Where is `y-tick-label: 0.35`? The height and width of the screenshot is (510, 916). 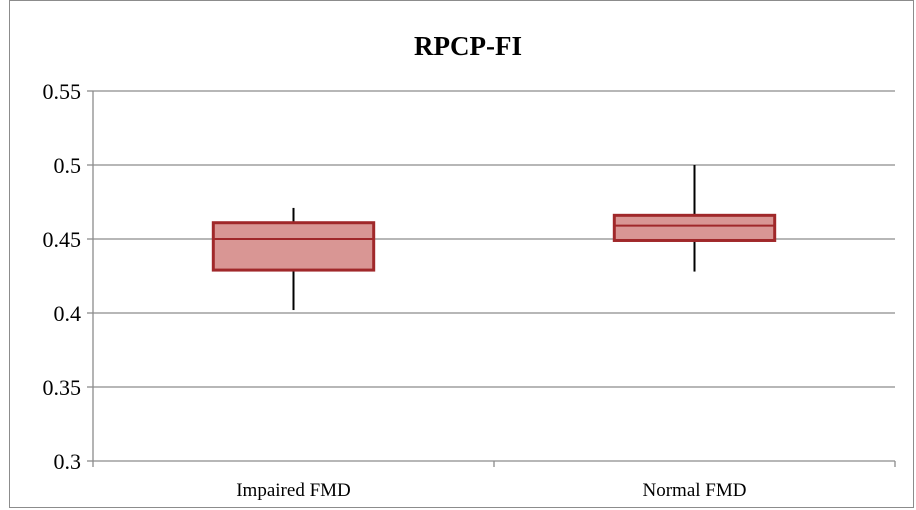 y-tick-label: 0.35 is located at coordinates (62, 387).